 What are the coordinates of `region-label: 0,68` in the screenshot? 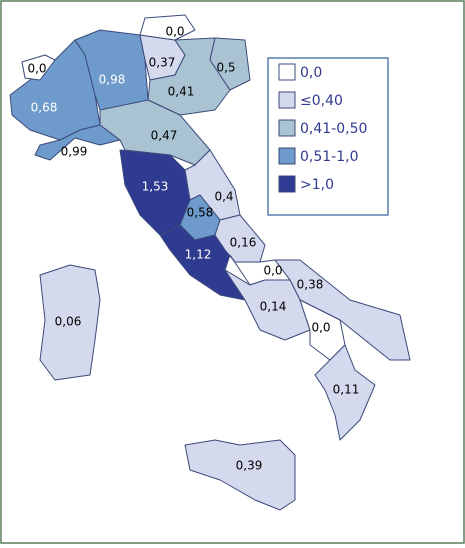 It's located at (44, 108).